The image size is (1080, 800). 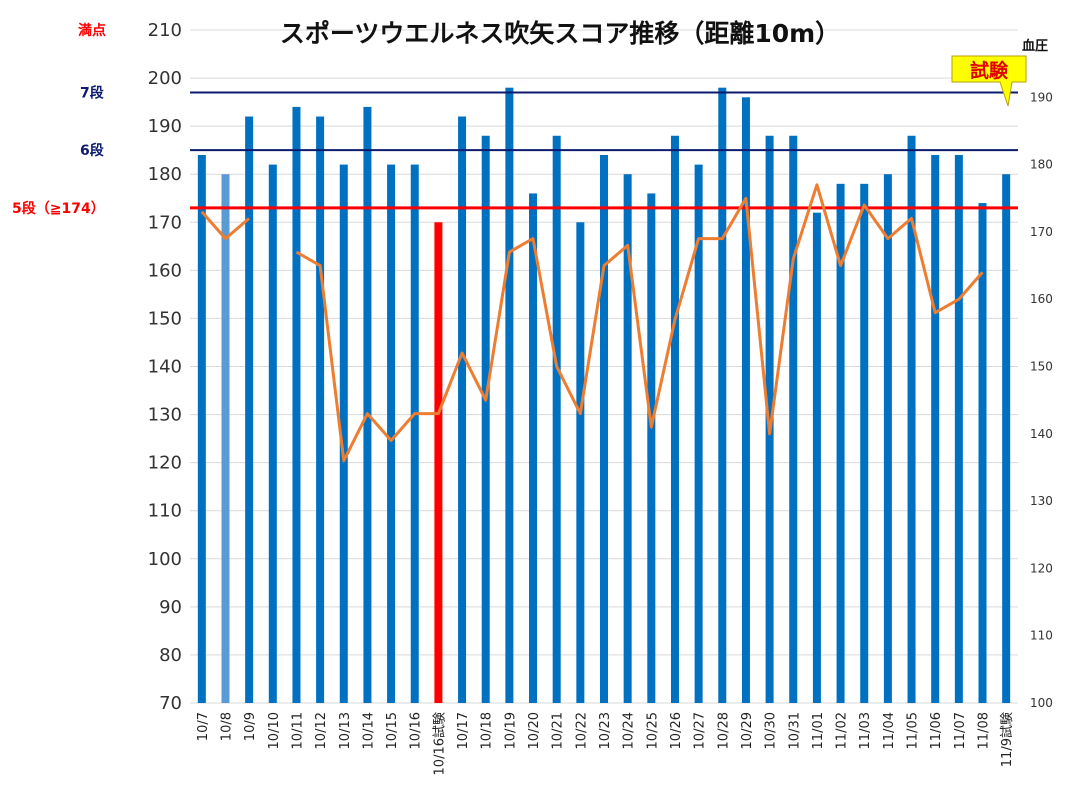 What do you see at coordinates (605, 730) in the screenshot?
I see `x-tick-label: 10/23` at bounding box center [605, 730].